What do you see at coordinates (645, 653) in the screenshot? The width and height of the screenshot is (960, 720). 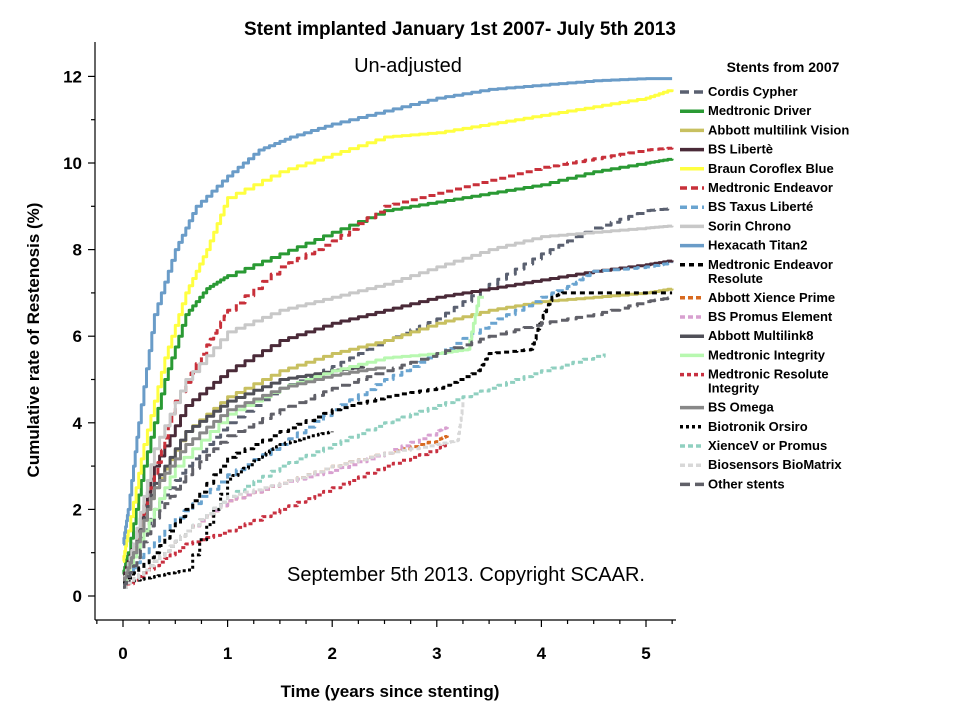 I see `x-tick-label: 5` at bounding box center [645, 653].